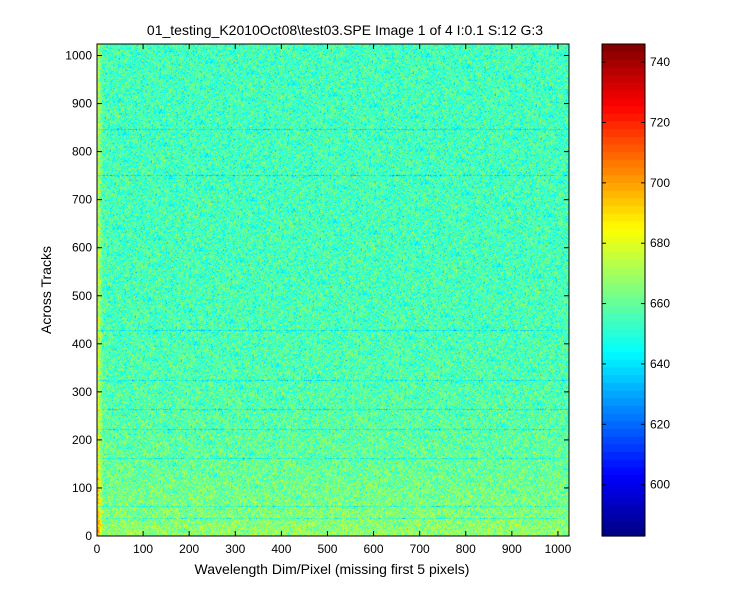 The image size is (750, 600). What do you see at coordinates (82, 488) in the screenshot?
I see `y-tick-label: 100` at bounding box center [82, 488].